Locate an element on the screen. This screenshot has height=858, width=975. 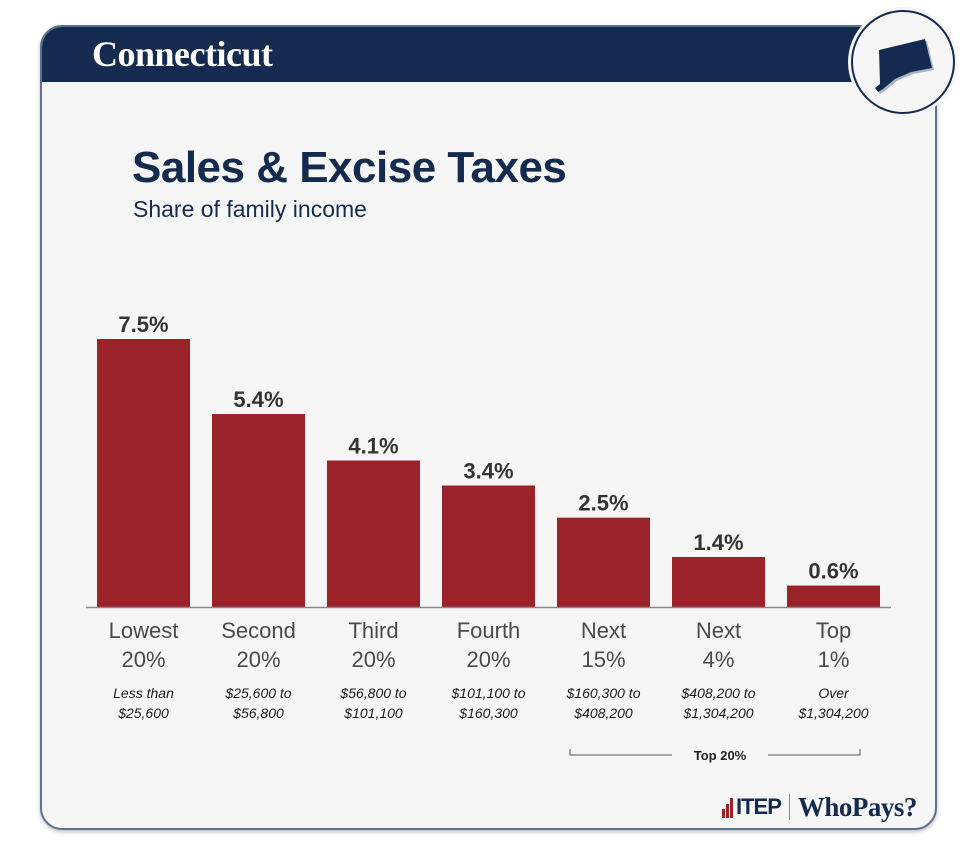
category-label: Lowest is located at coordinates (144, 630).